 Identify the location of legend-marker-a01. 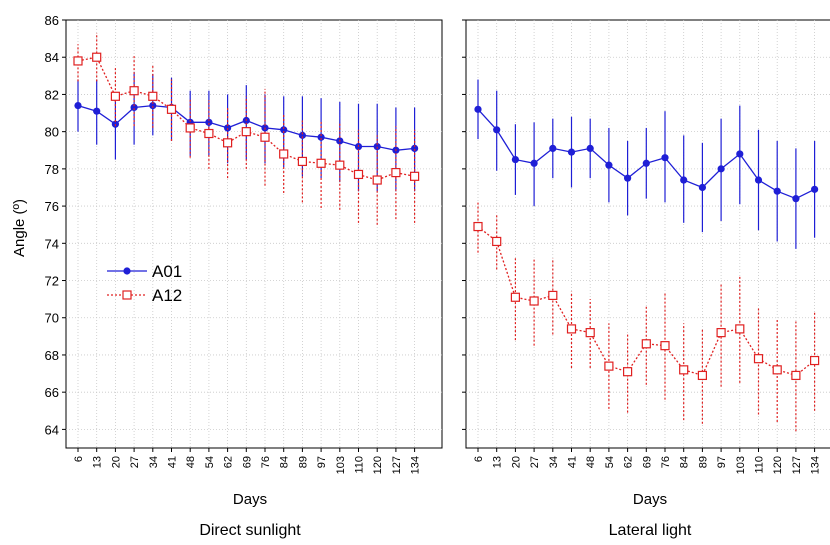
(127, 271).